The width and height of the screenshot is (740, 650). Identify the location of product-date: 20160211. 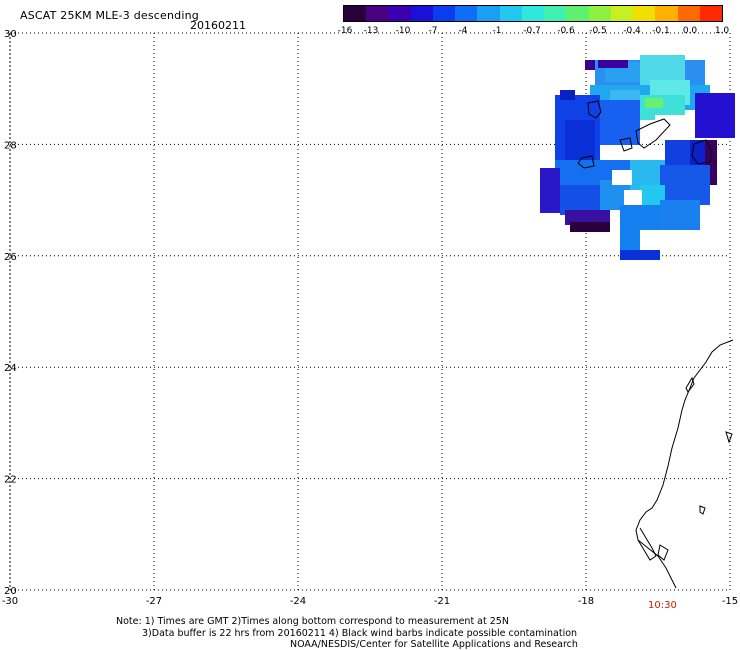
(218, 25).